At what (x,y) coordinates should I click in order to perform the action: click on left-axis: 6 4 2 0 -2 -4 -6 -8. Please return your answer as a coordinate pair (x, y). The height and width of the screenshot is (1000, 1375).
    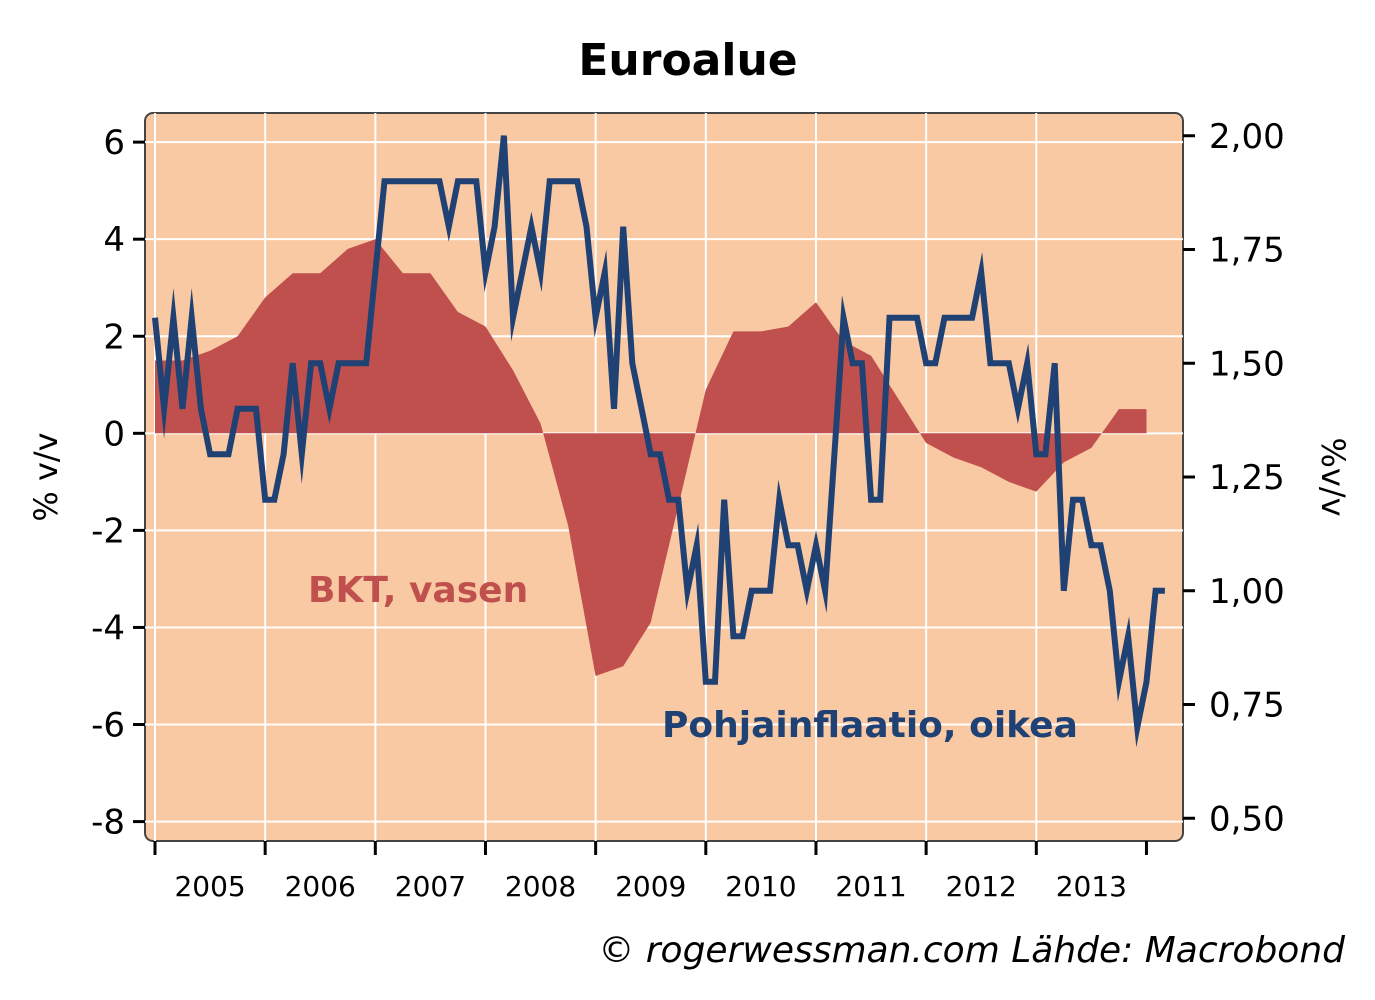
    Looking at the image, I should click on (118, 483).